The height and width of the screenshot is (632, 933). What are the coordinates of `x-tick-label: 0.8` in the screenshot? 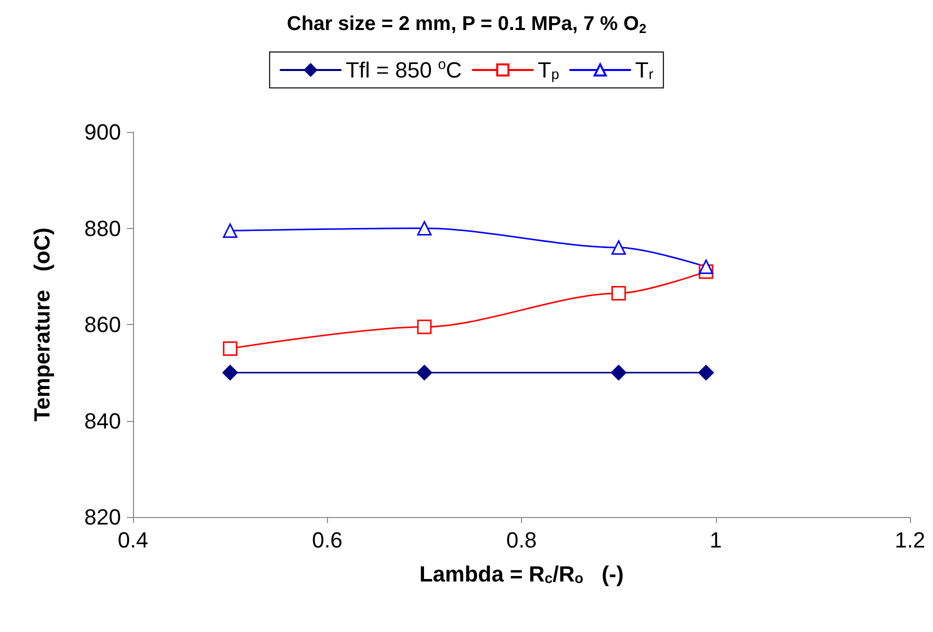 It's located at (521, 540).